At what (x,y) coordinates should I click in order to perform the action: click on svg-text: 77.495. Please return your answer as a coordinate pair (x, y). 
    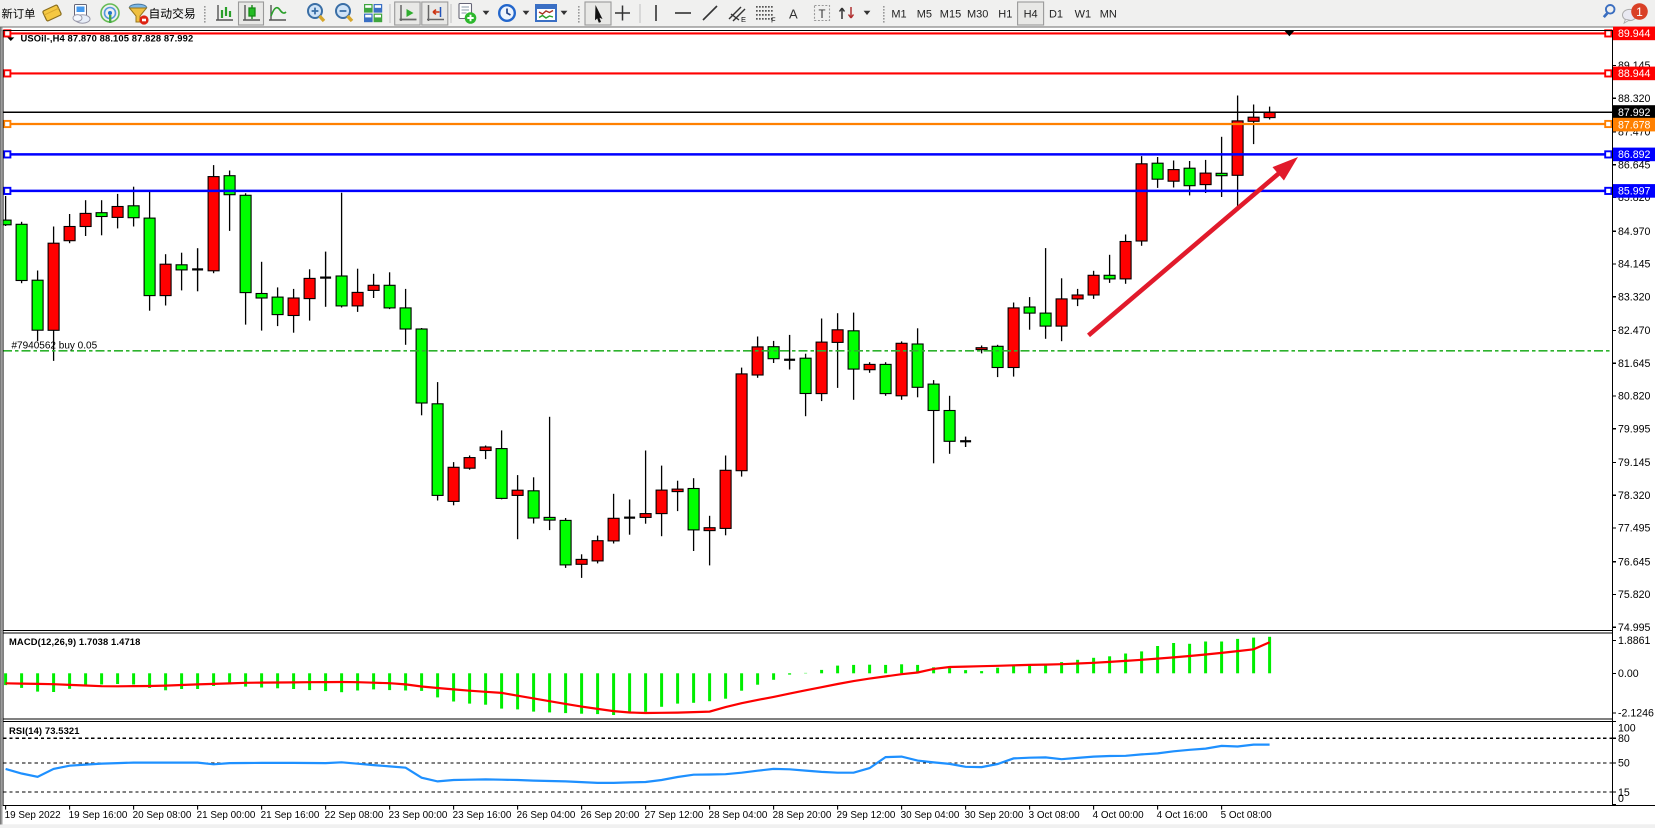
    Looking at the image, I should click on (1634, 529).